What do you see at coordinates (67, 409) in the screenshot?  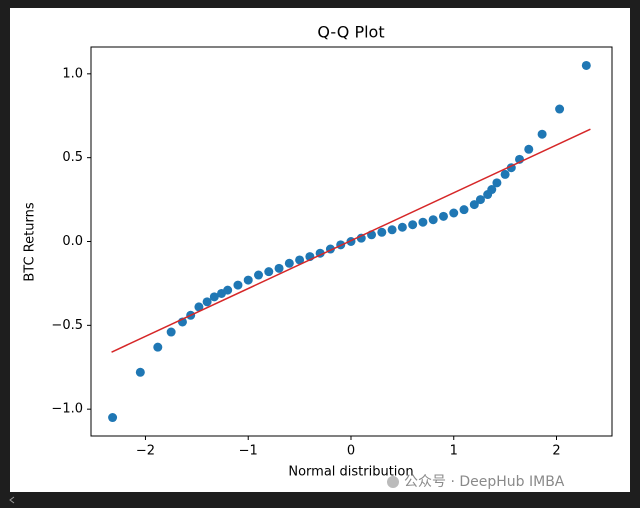 I see `y-tick-label: −1.0` at bounding box center [67, 409].